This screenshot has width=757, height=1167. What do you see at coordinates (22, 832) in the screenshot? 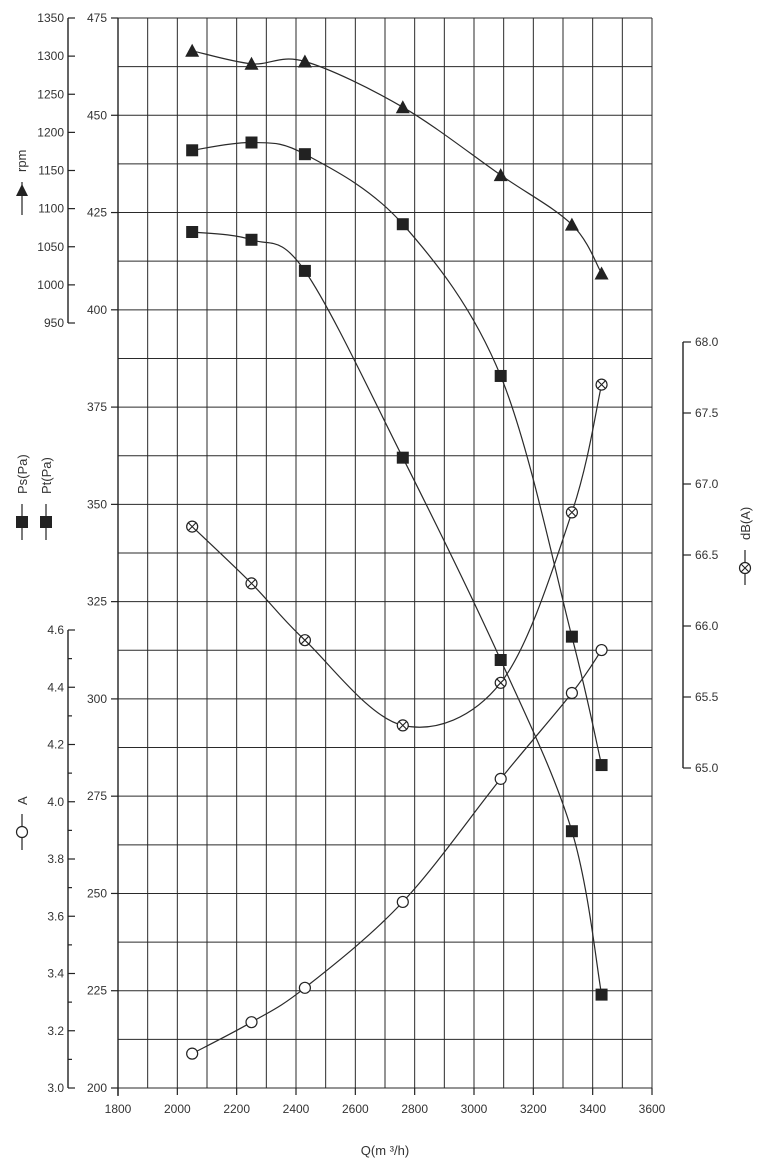
I see `current-legend-marker` at bounding box center [22, 832].